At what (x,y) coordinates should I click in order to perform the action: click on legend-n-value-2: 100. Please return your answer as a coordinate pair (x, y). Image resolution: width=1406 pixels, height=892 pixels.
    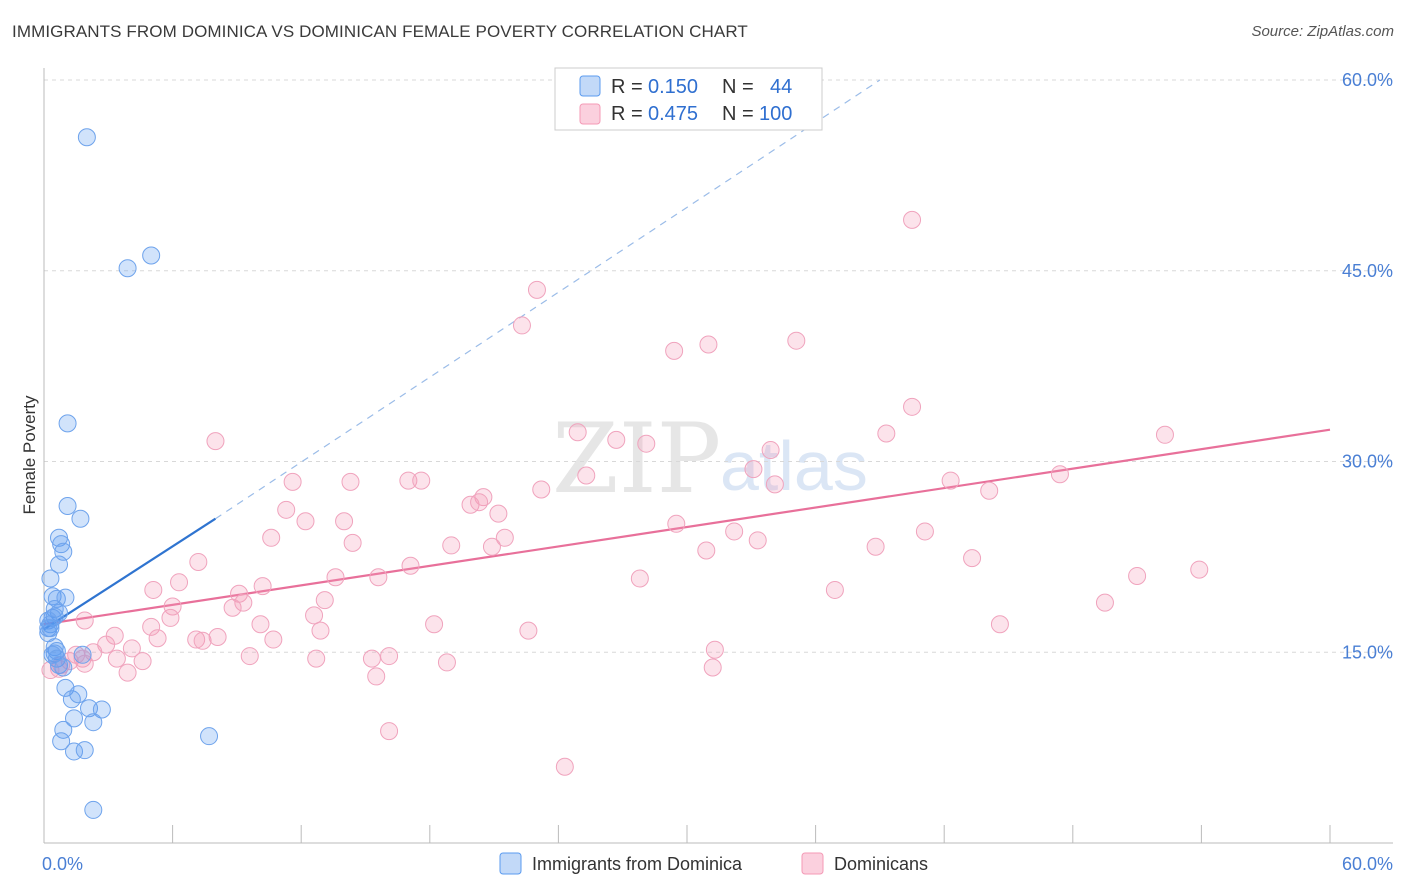
    Looking at the image, I should click on (775, 114).